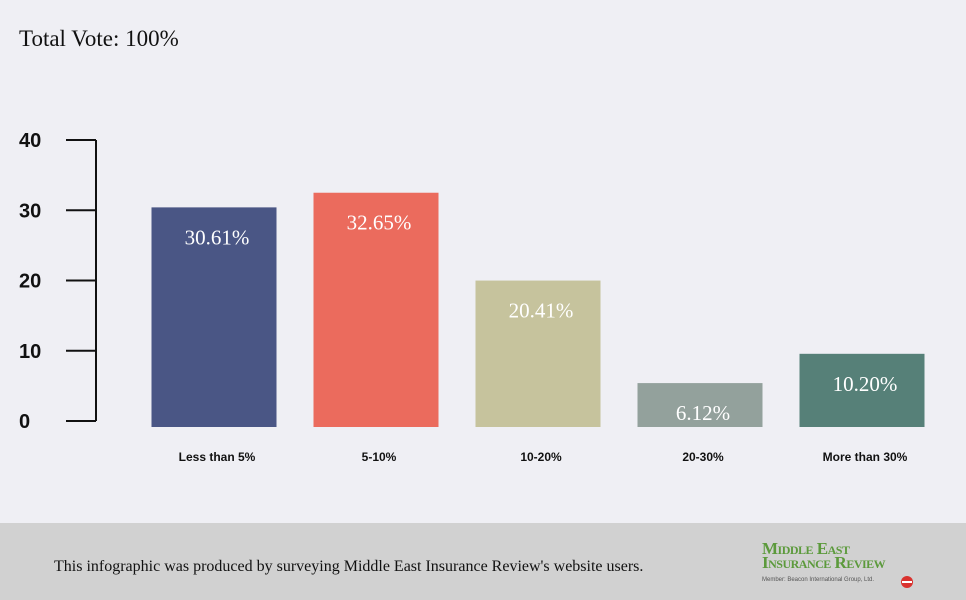 The width and height of the screenshot is (966, 600). What do you see at coordinates (379, 457) in the screenshot?
I see `x-tick-label-1: 5-10%` at bounding box center [379, 457].